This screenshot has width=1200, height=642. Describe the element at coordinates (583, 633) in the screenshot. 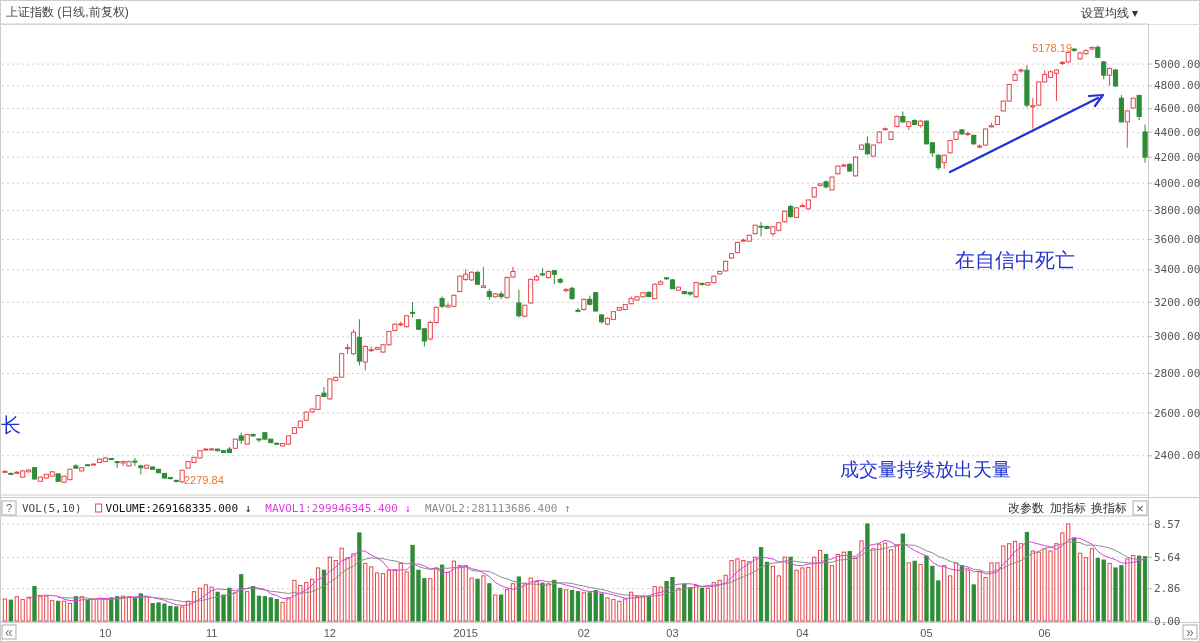

I see `x-tick-label: 02` at that location.